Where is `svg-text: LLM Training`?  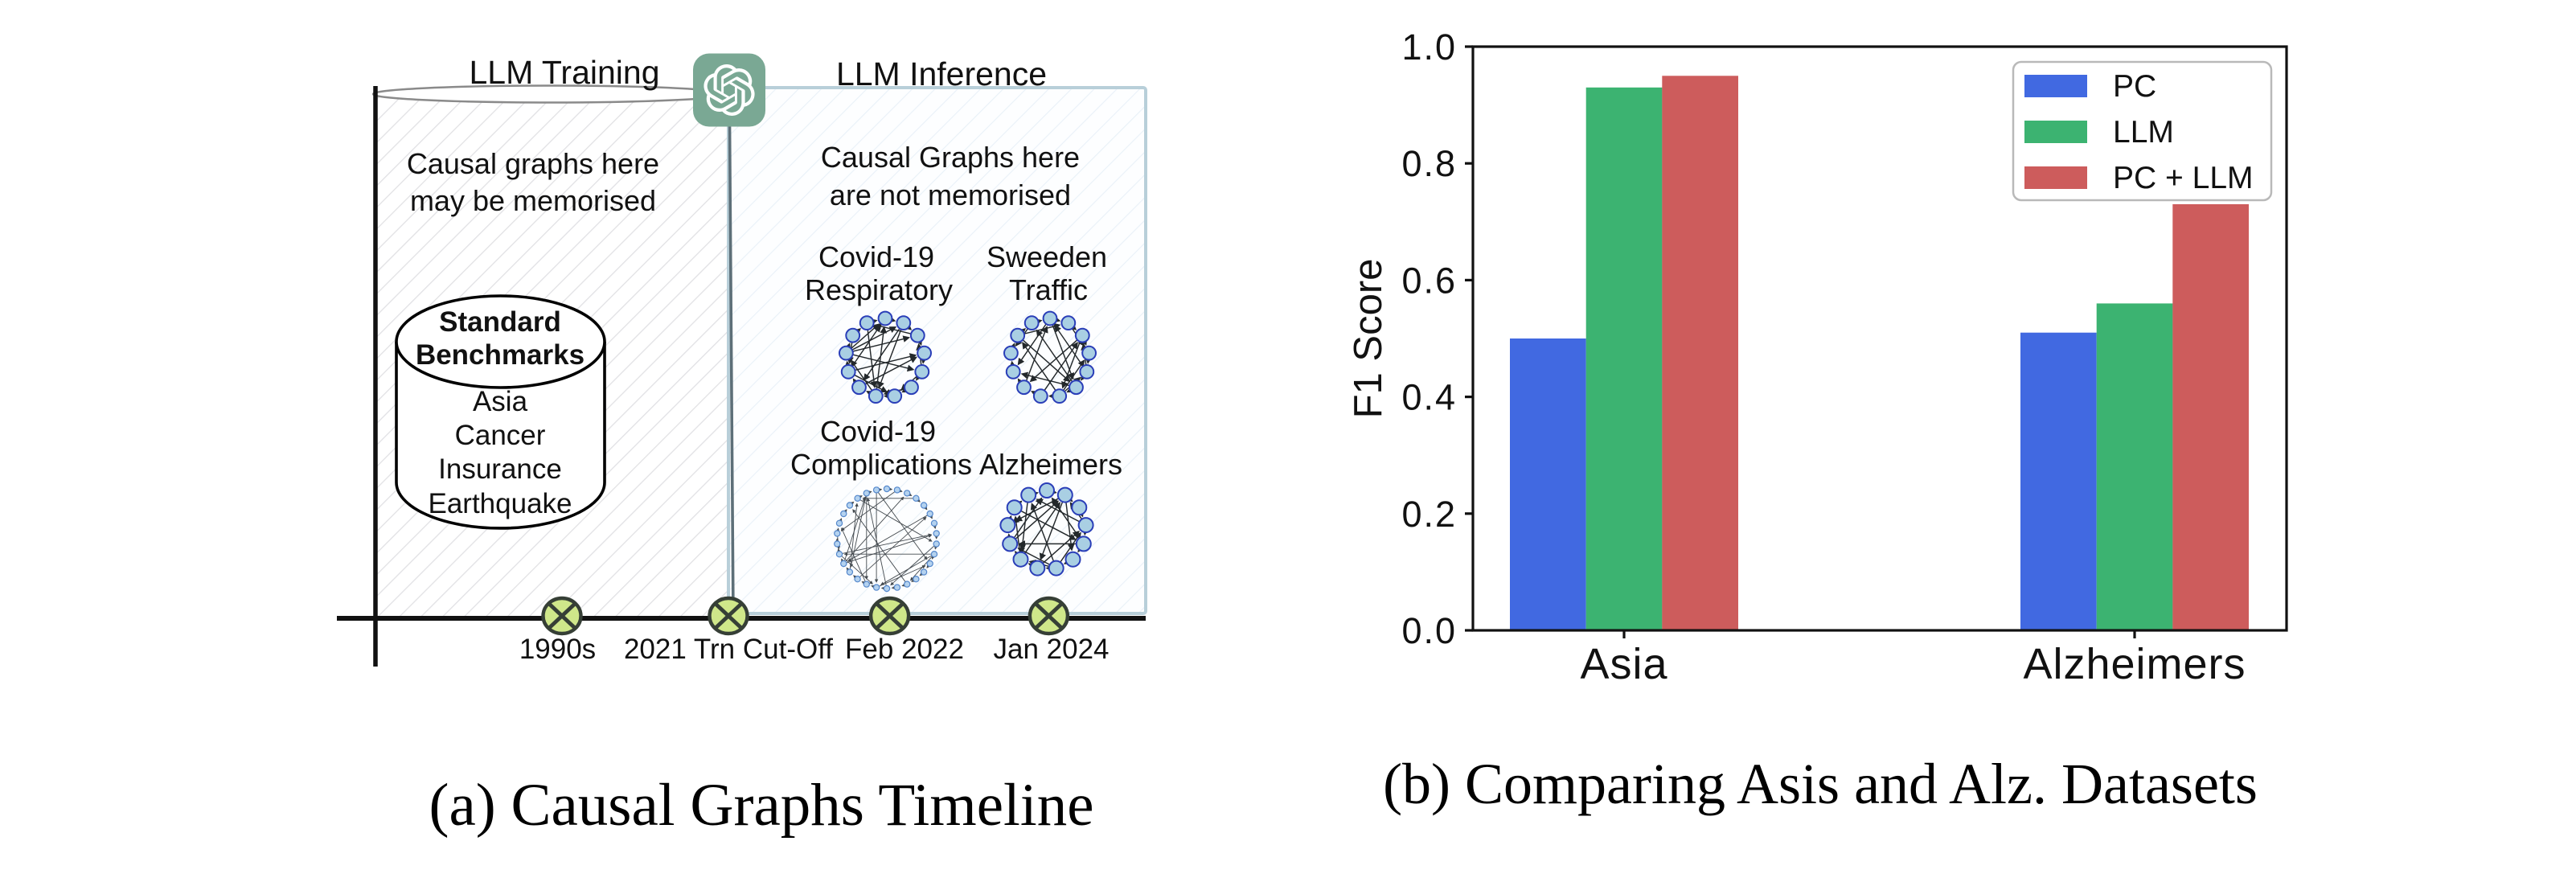 svg-text: LLM Training is located at coordinates (564, 73).